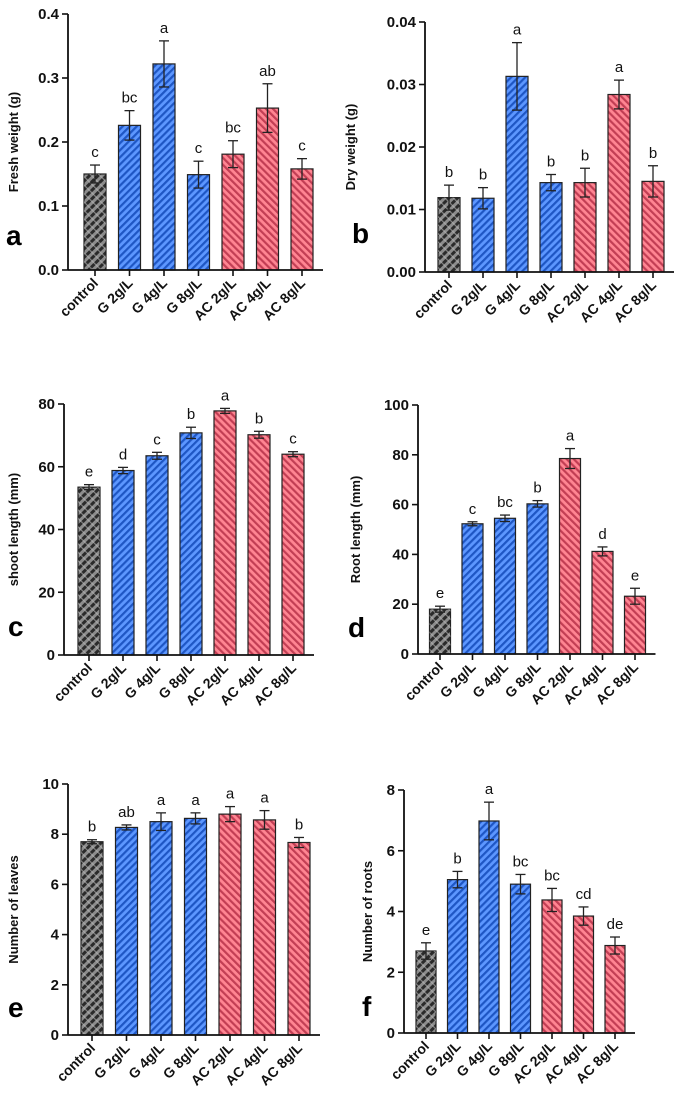 The image size is (683, 1116). Describe the element at coordinates (55, 834) in the screenshot. I see `y-tick-label: 8` at that location.